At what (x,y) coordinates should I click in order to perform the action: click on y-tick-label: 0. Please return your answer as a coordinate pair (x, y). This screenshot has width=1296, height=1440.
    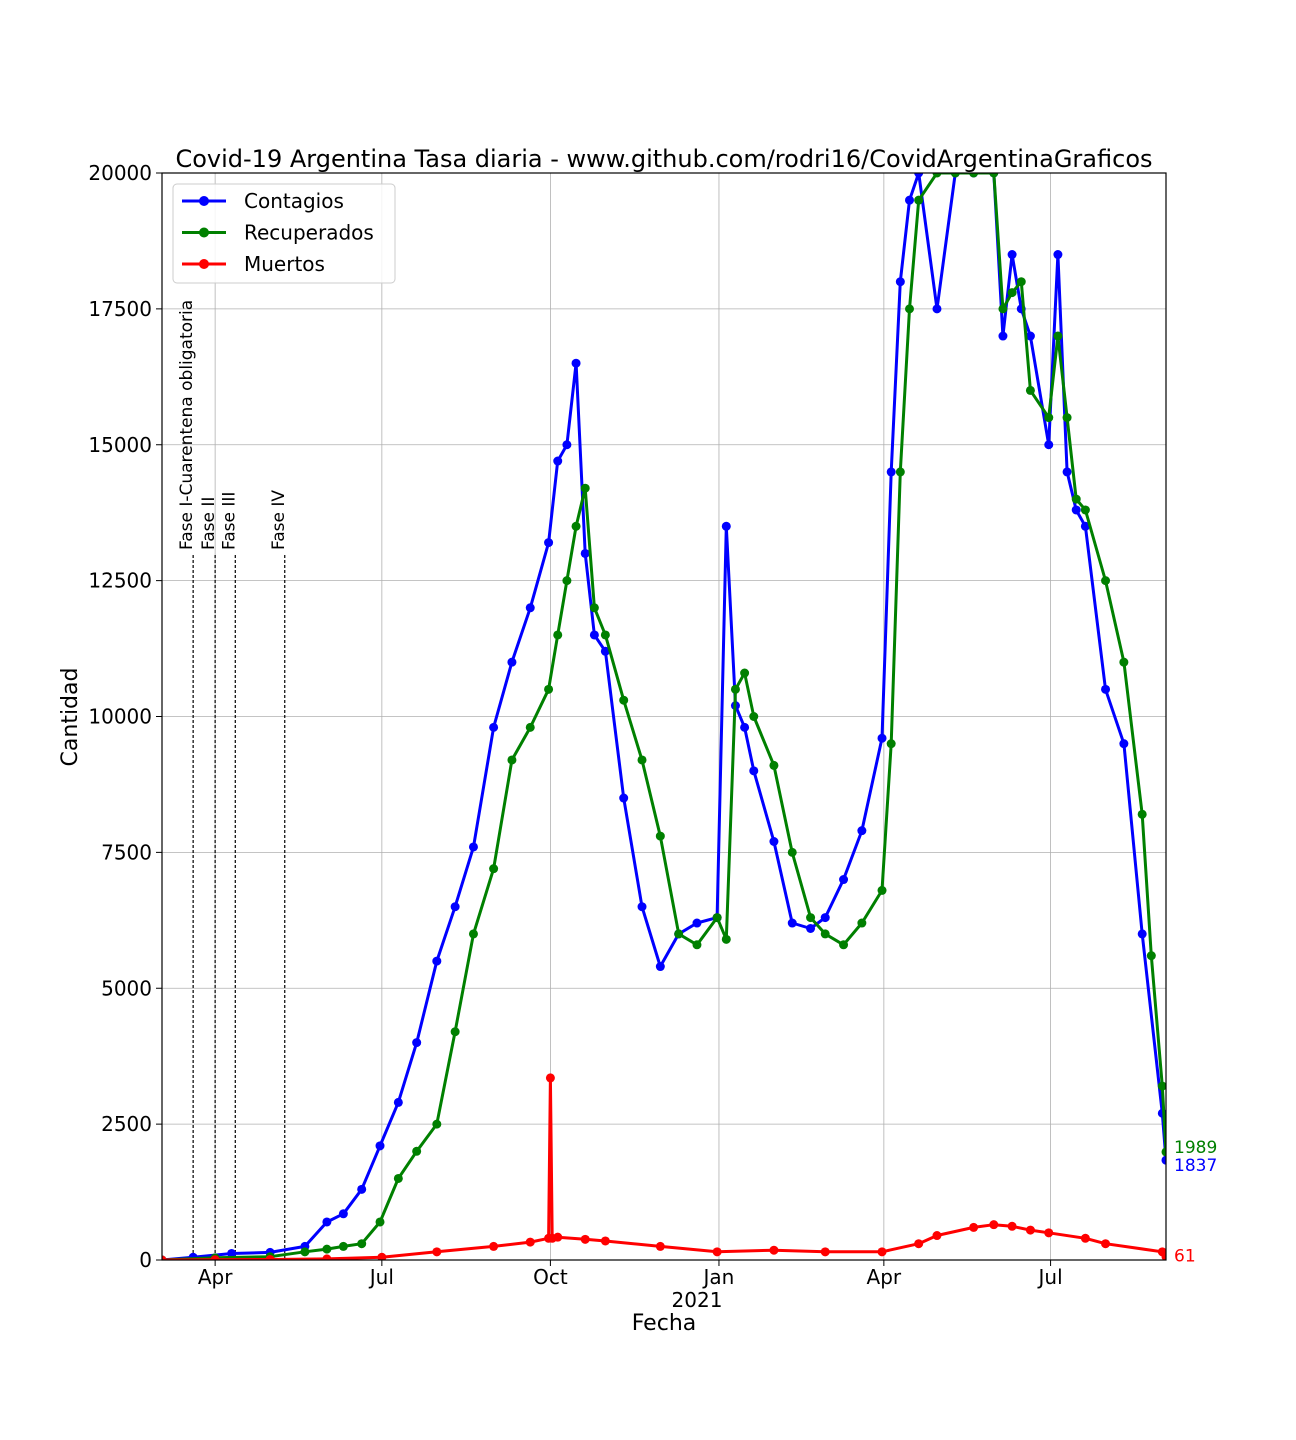
    Looking at the image, I should click on (145, 1260).